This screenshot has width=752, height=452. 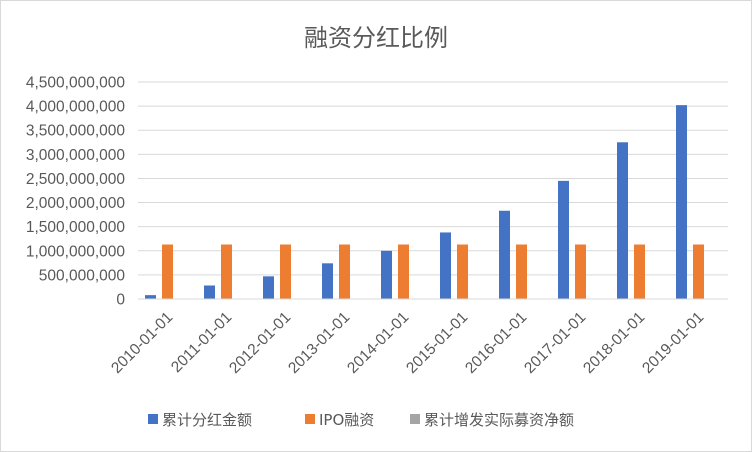 What do you see at coordinates (207, 420) in the screenshot?
I see `legend-label: 累计分红金额` at bounding box center [207, 420].